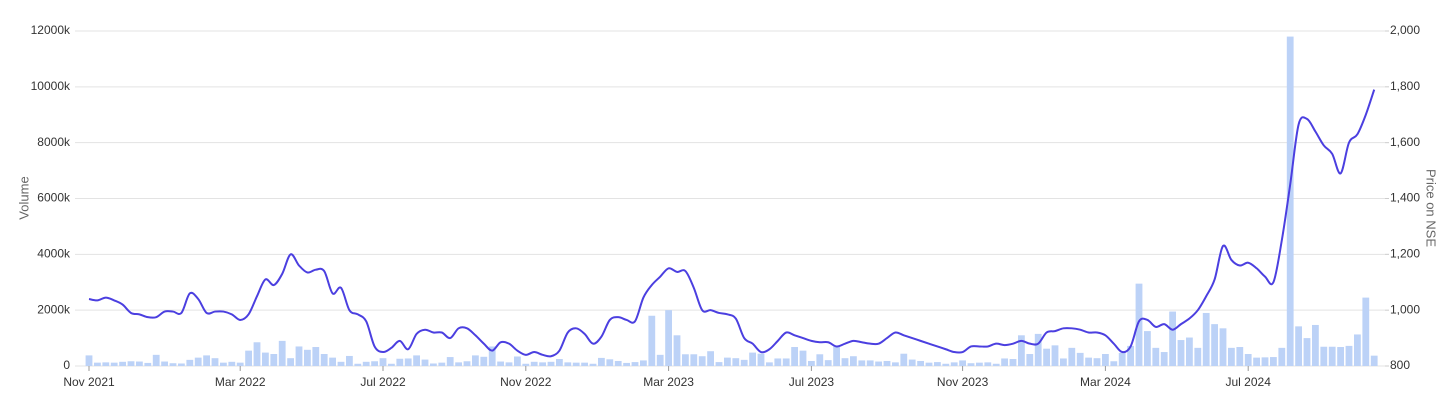  I want to click on x-tick-label: Mar 2024, so click(1105, 382).